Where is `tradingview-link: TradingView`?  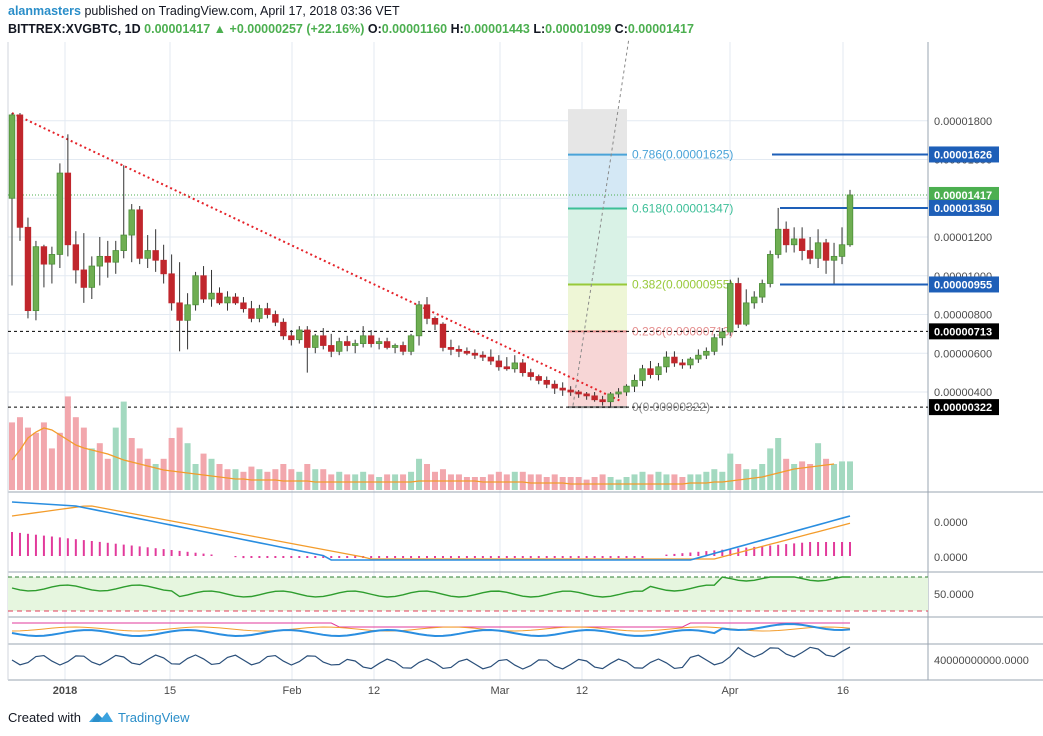
tradingview-link: TradingView is located at coordinates (154, 717).